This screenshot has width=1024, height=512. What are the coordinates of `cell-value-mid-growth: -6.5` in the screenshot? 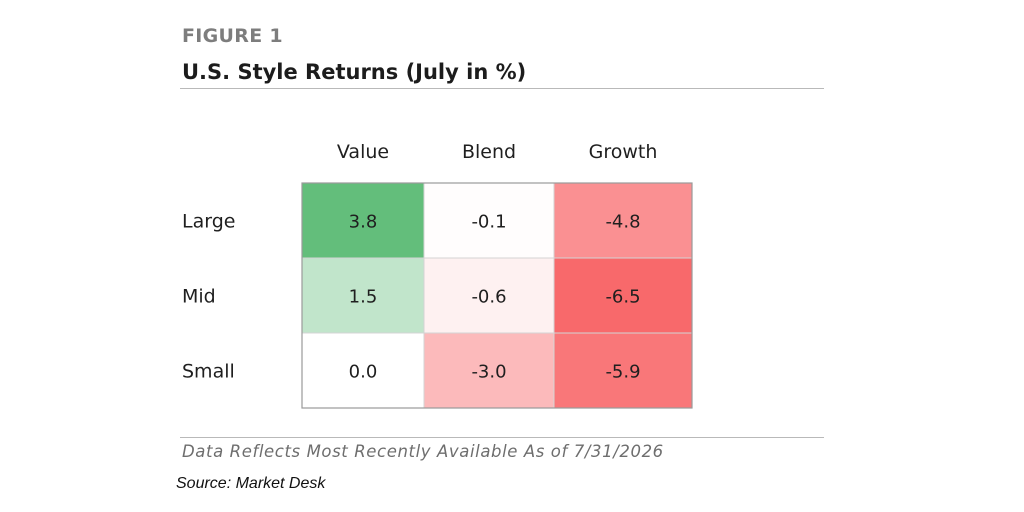 It's located at (622, 297).